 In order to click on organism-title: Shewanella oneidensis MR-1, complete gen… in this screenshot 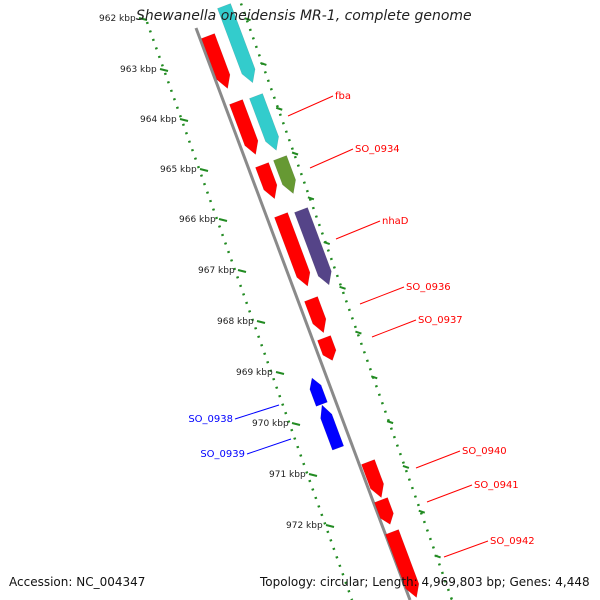, I will do `click(304, 16)`.